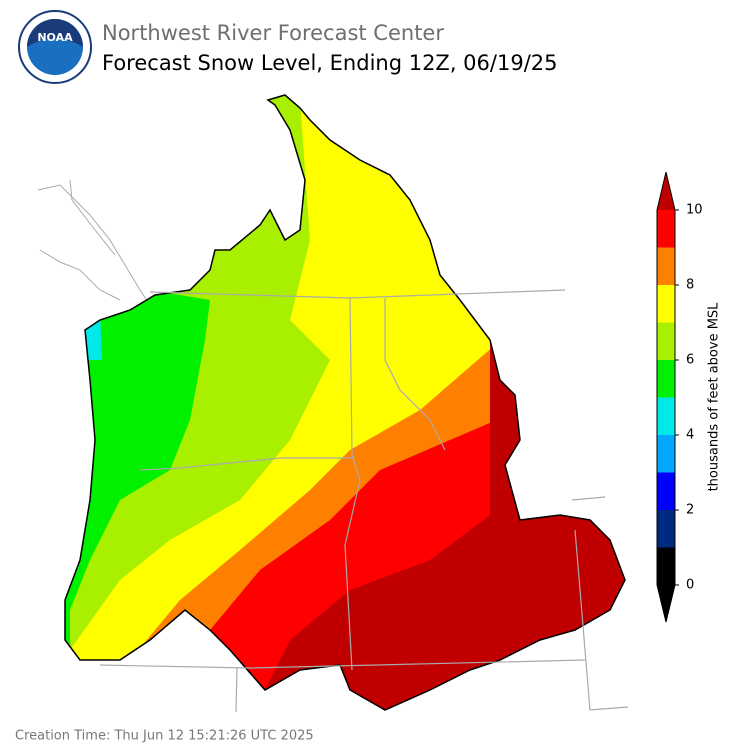  Describe the element at coordinates (55, 37) in the screenshot. I see `logo-text: NOAA` at that location.